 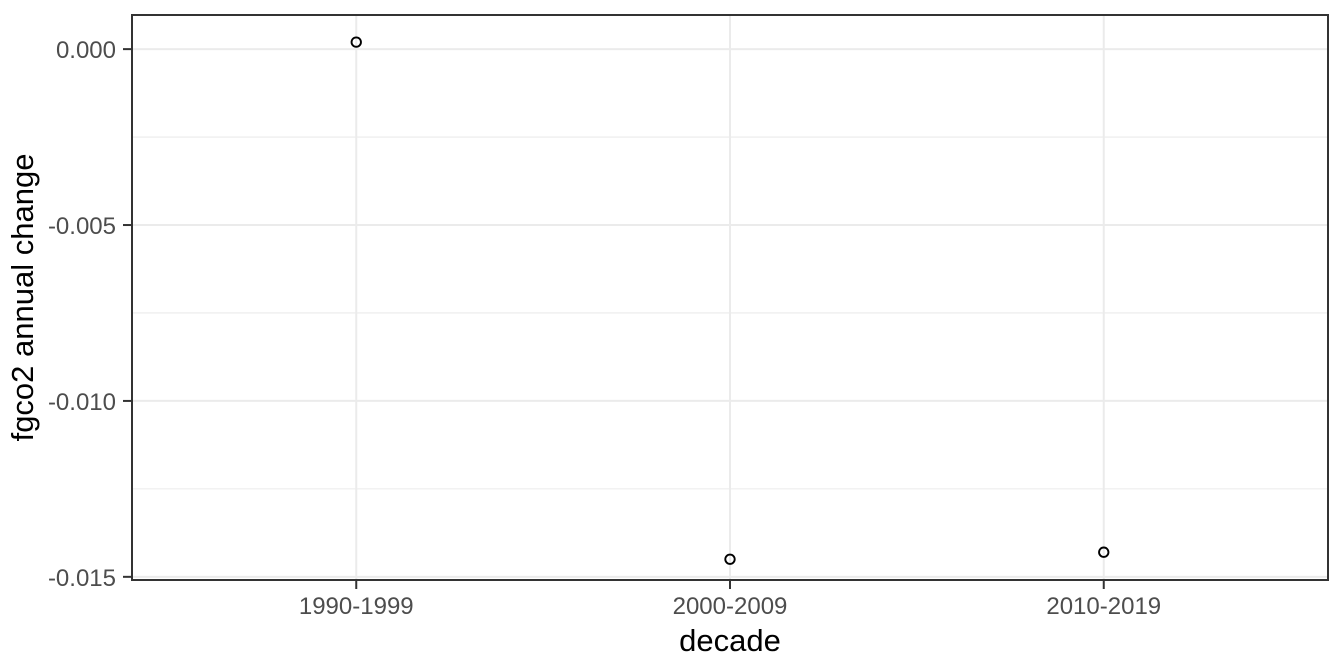 I want to click on y-tick-label: -0.010, so click(x=82, y=402).